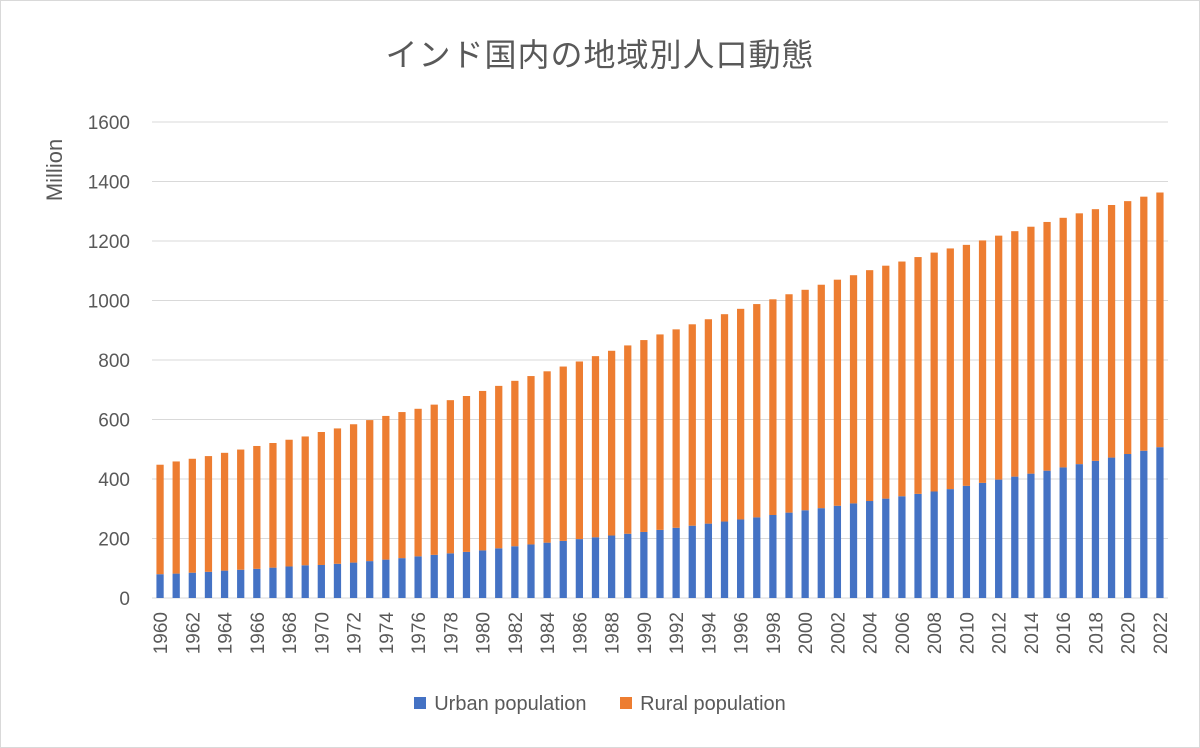  What do you see at coordinates (548, 633) in the screenshot?
I see `x-tick-label: 1984` at bounding box center [548, 633].